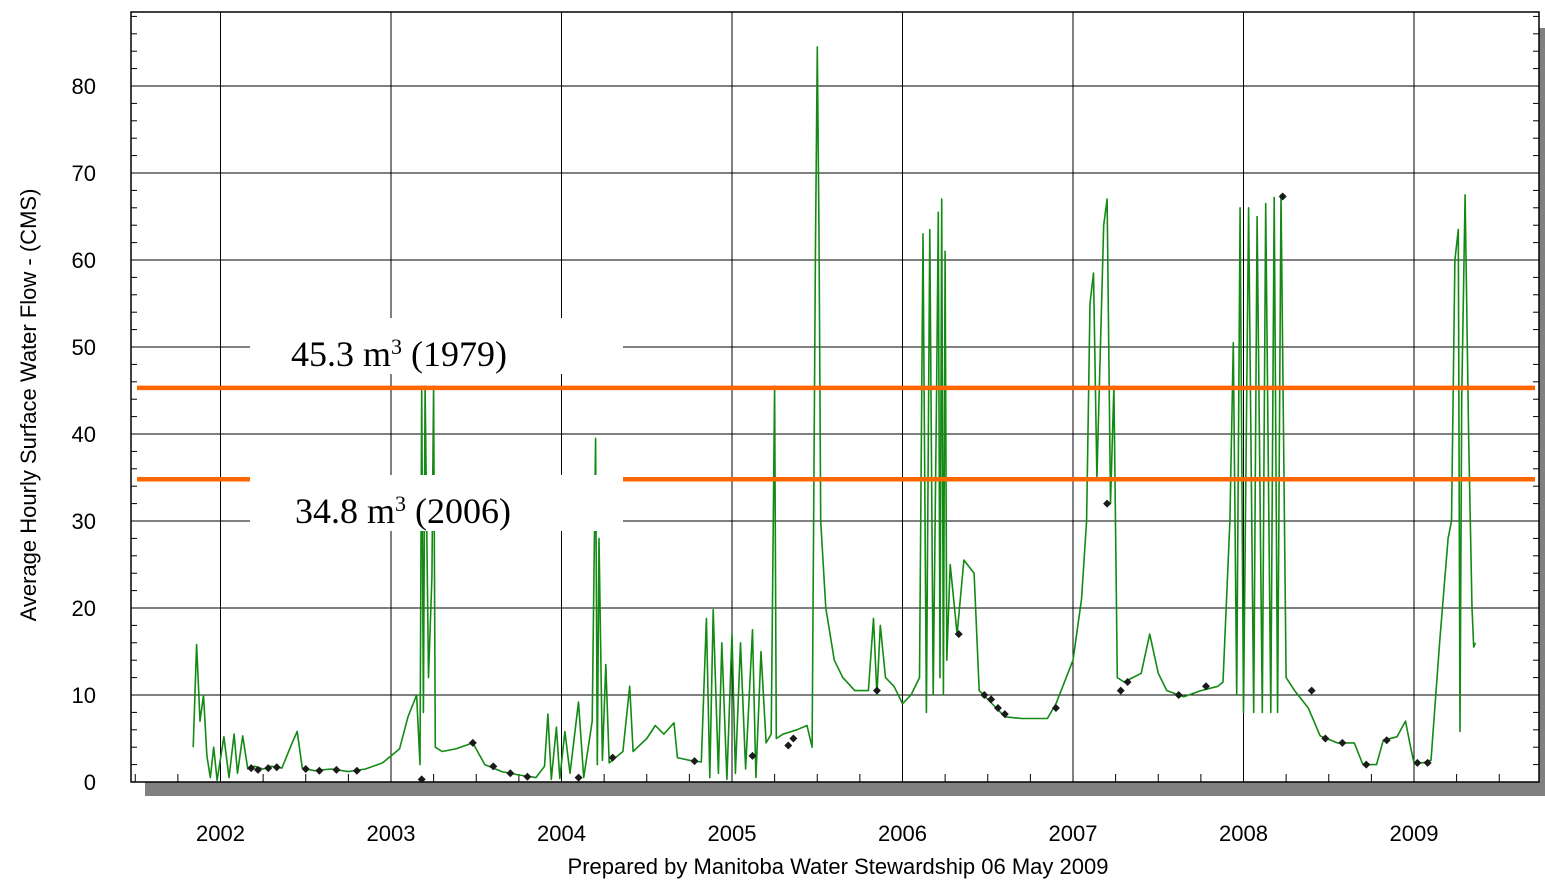  I want to click on reference-label-year: (1979), so click(454, 354).